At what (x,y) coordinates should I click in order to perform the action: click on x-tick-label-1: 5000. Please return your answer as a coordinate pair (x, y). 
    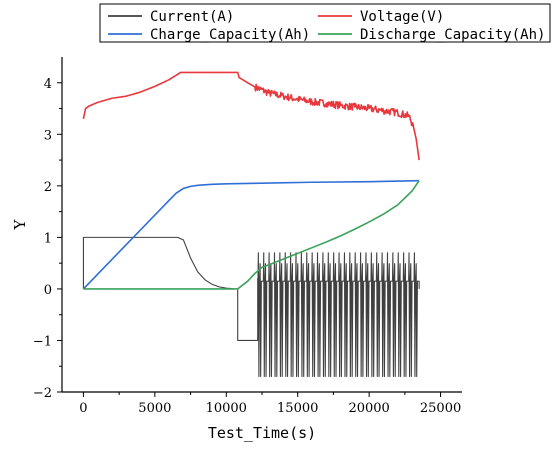
    Looking at the image, I should click on (154, 408).